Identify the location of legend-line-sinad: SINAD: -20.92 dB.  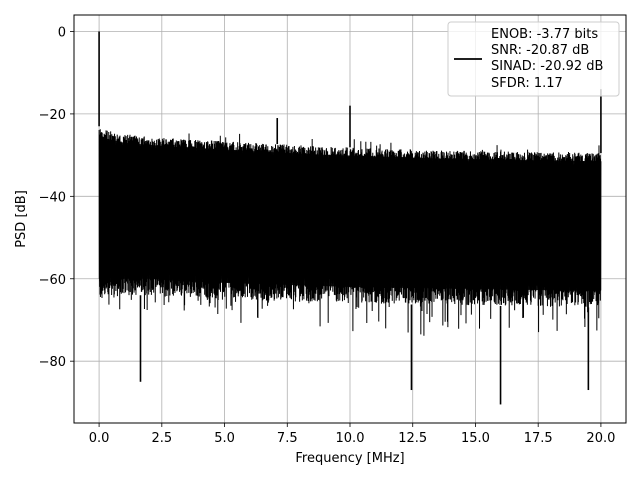
(547, 66).